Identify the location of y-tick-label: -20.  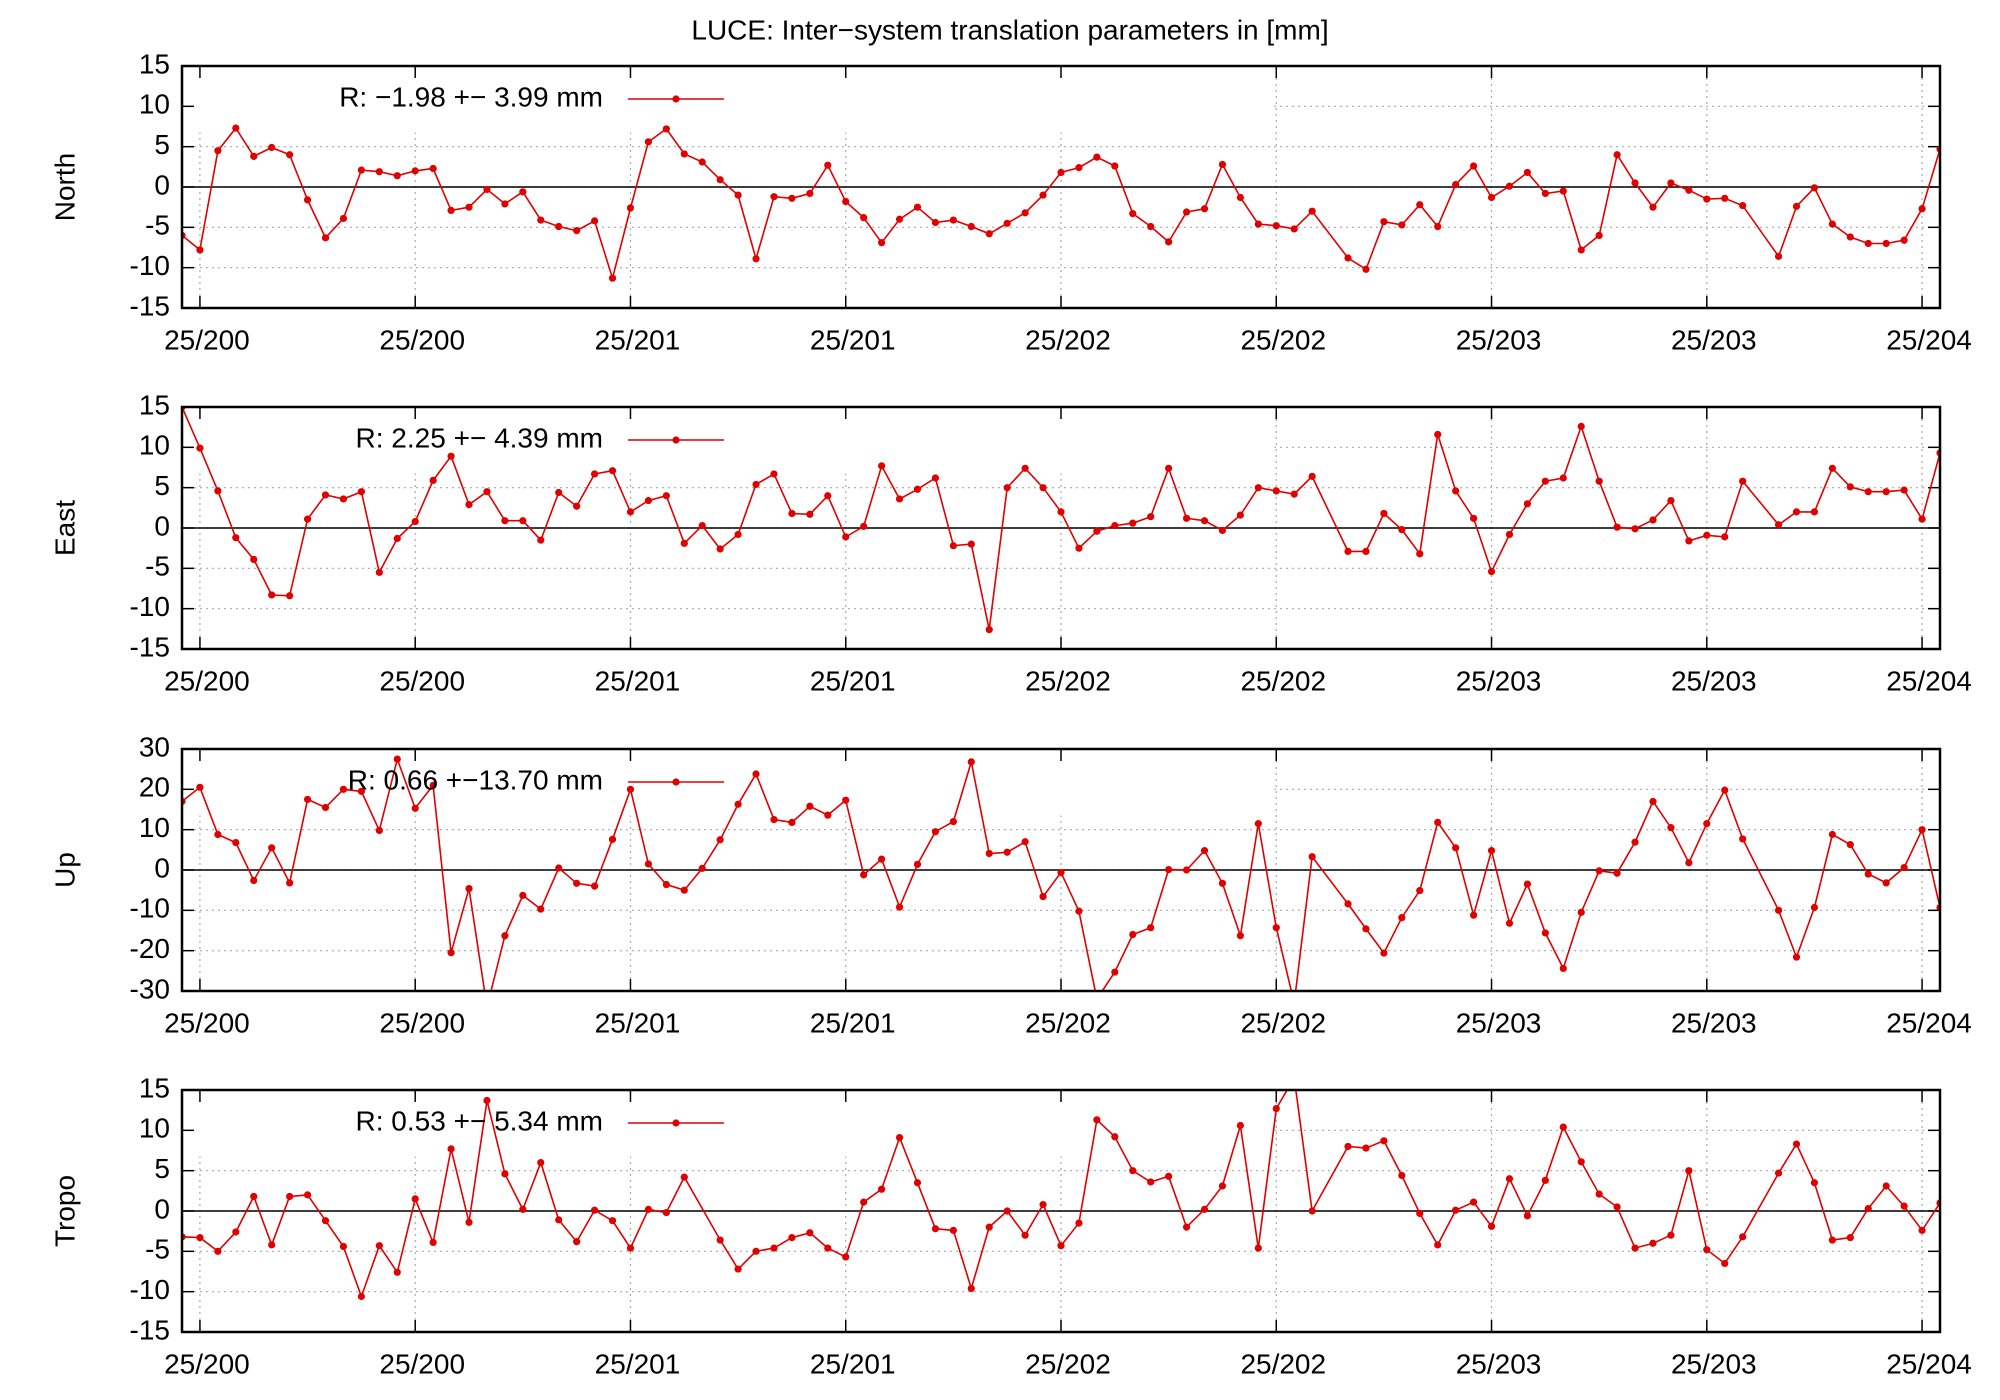
(150, 948).